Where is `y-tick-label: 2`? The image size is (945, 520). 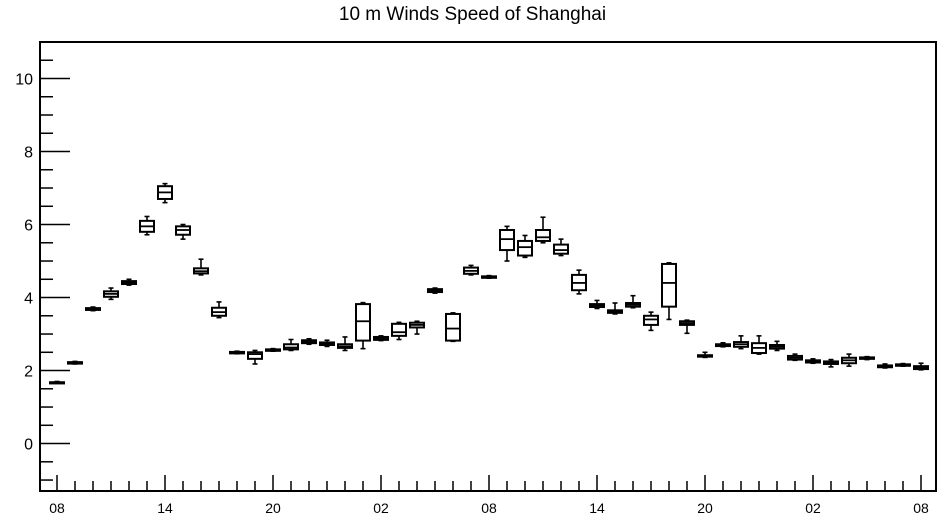 y-tick-label: 2 is located at coordinates (28, 372).